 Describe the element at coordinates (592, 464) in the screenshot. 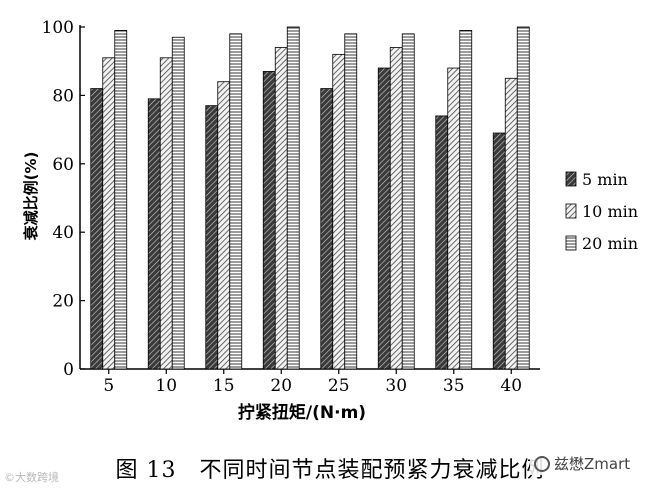

I see `watermark-right-text: 兹懋Zmart` at that location.